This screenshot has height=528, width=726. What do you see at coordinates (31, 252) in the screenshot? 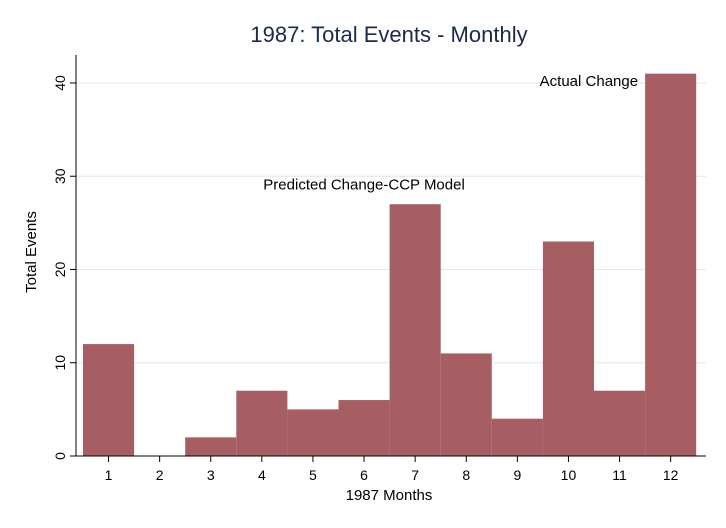
I see `y-axis-label: Total Events` at bounding box center [31, 252].